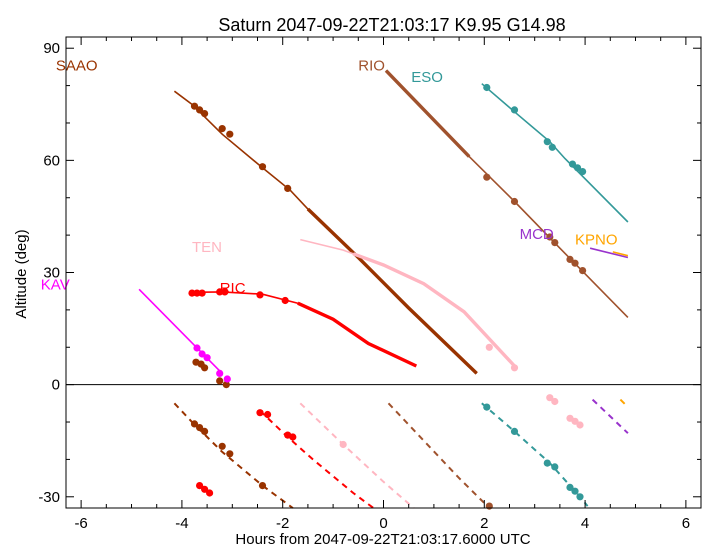 This screenshot has height=550, width=704. I want to click on chart-title: Saturn 2047-09-22T21:03:17 K9.95 G14.98, so click(391, 25).